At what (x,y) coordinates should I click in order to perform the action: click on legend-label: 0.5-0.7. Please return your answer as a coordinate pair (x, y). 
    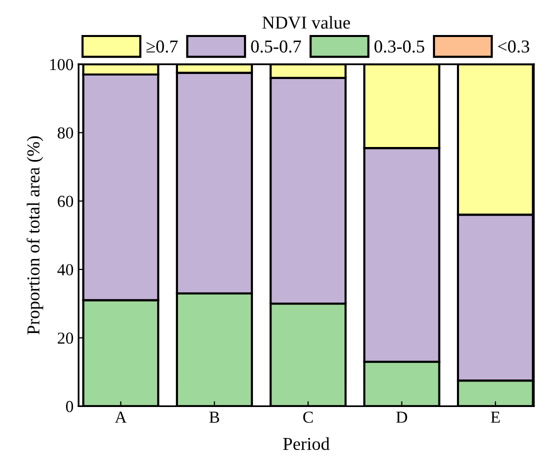
    Looking at the image, I should click on (276, 46).